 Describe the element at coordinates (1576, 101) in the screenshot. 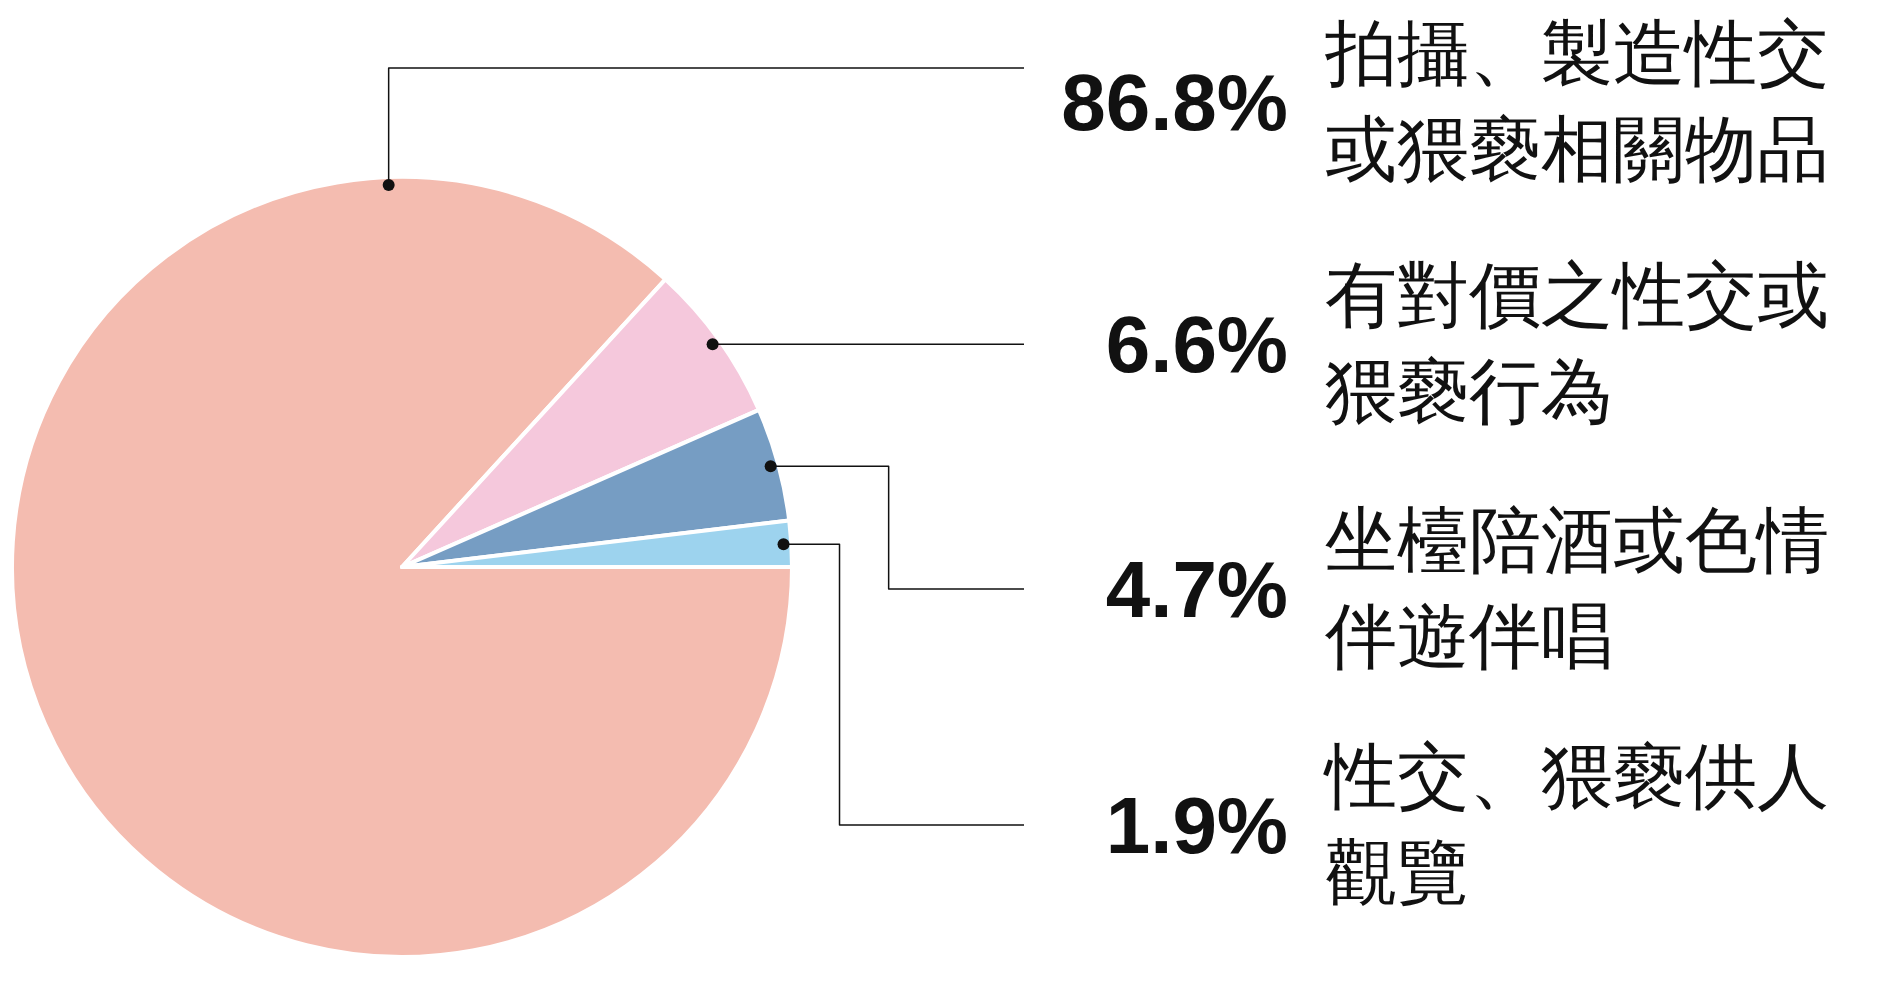

I see `slice-label: 拍攝、製造性交或猥褻相關物品` at that location.